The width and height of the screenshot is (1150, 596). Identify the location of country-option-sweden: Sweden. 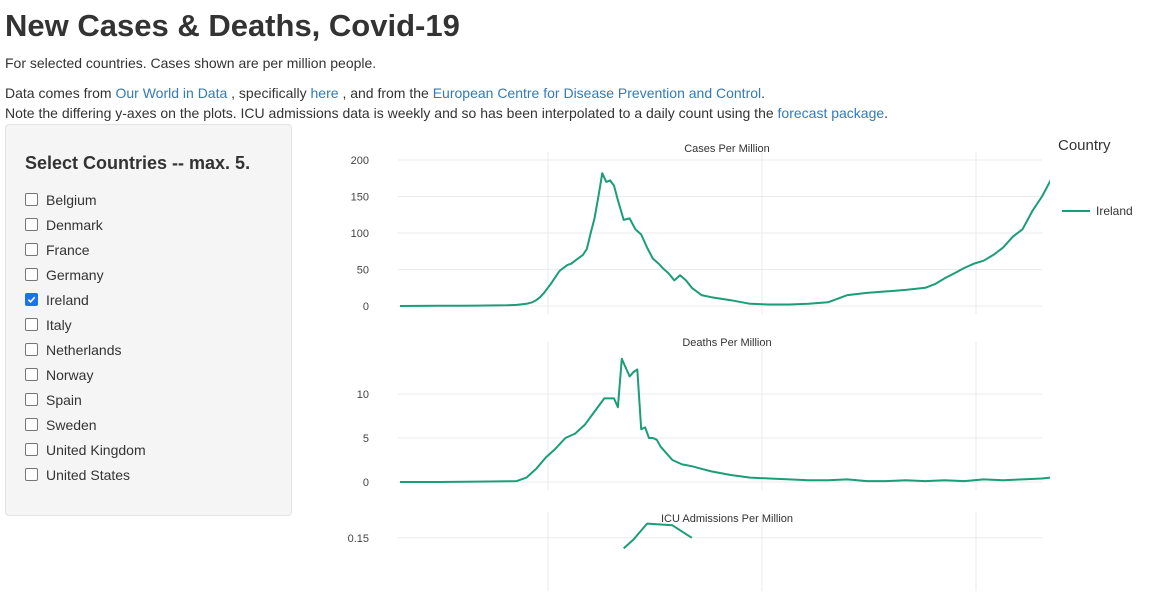
(85, 424).